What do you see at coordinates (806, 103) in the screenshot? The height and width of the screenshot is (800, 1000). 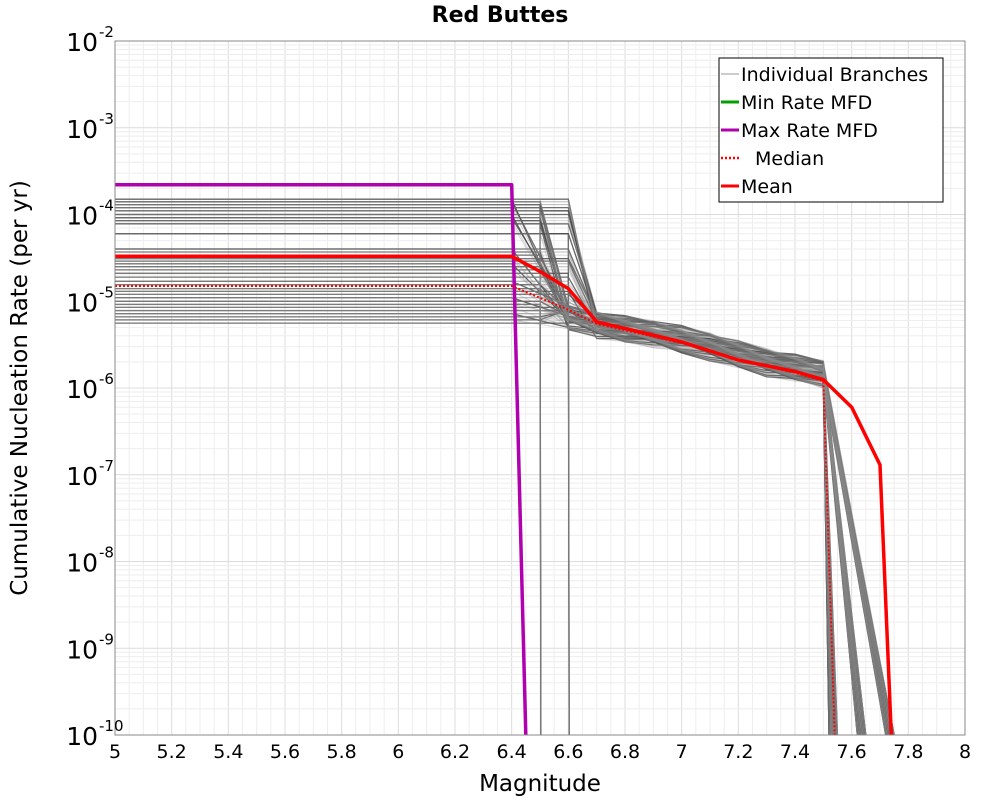 I see `legend-label: Min Rate MFD` at bounding box center [806, 103].